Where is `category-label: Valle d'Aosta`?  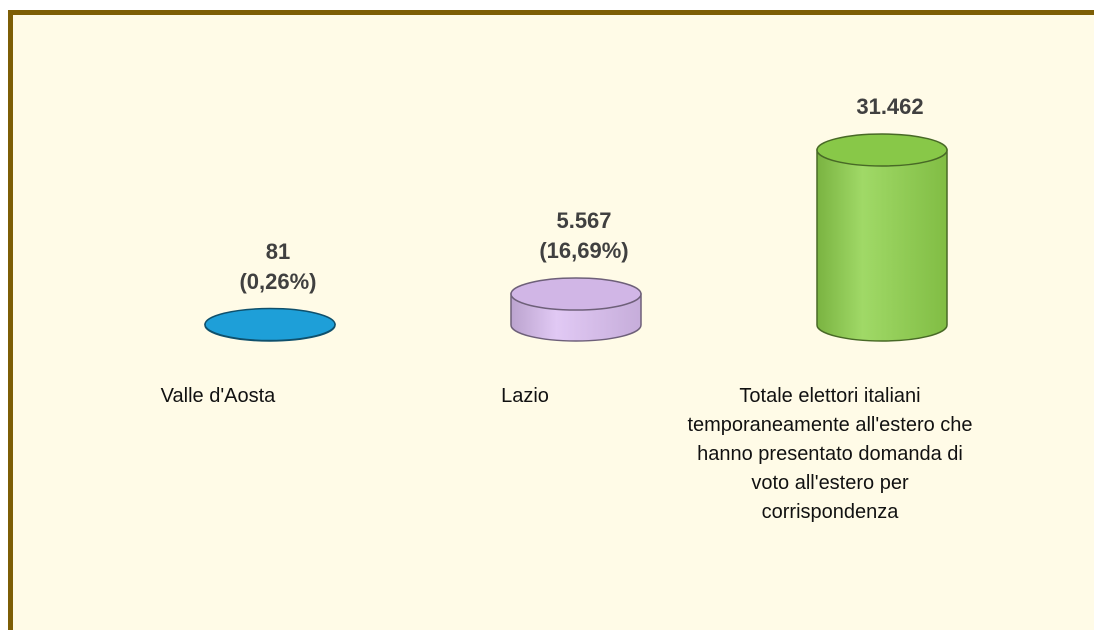 category-label: Valle d'Aosta is located at coordinates (218, 396).